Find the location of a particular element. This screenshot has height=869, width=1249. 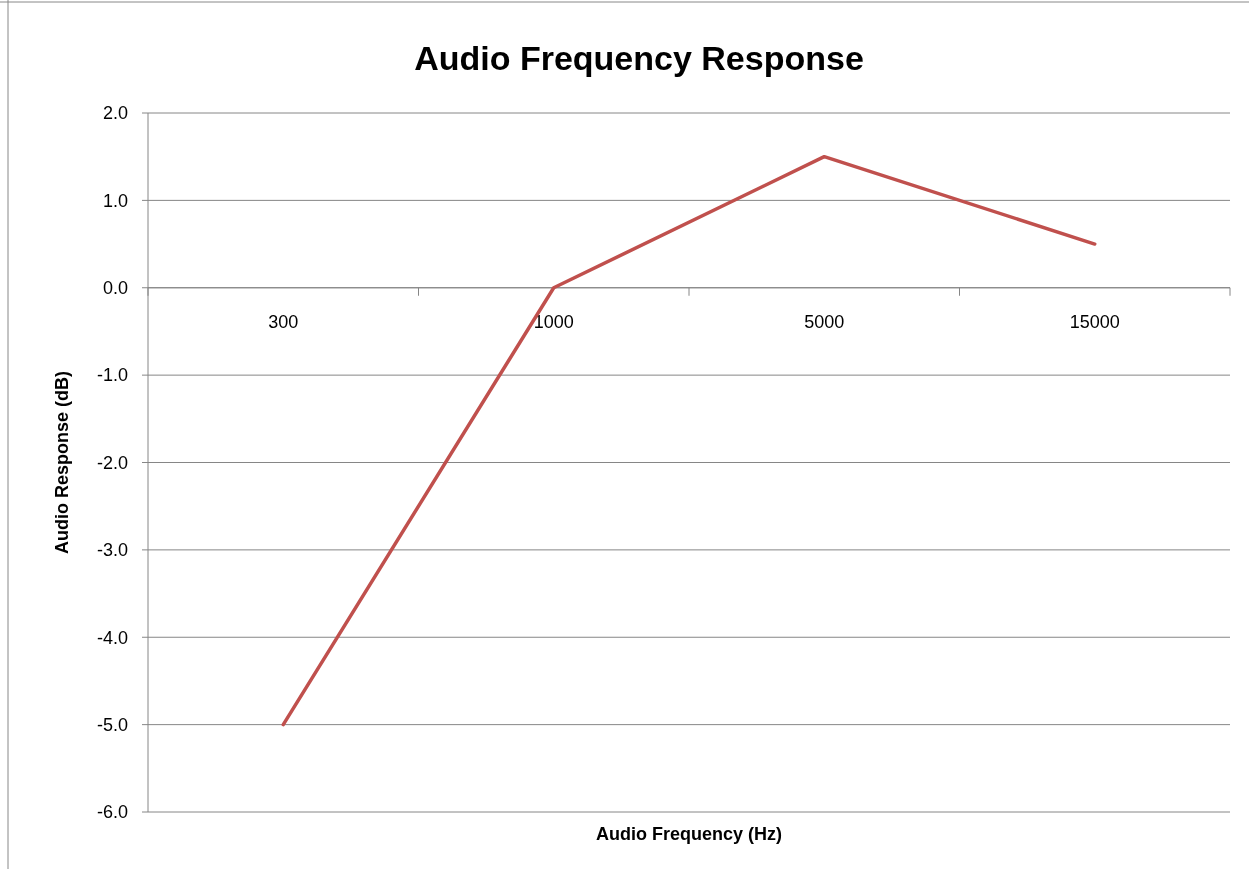

y-tick-label: -5.0 is located at coordinates (112, 724).